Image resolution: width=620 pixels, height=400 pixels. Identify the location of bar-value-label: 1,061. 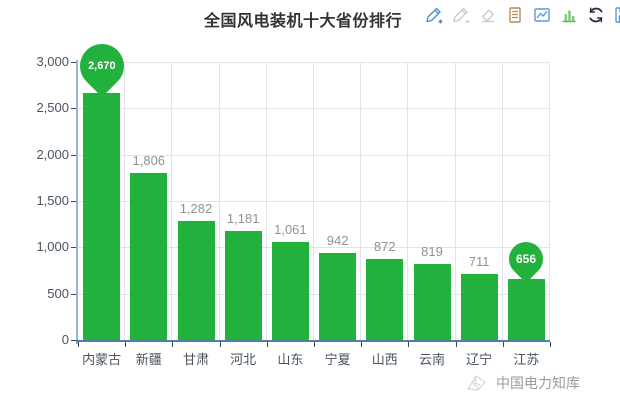
(290, 229).